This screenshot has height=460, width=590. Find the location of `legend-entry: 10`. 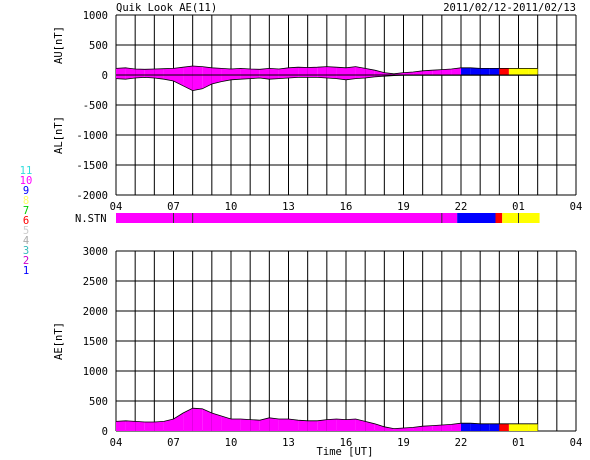

legend-entry: 10 is located at coordinates (26, 181).